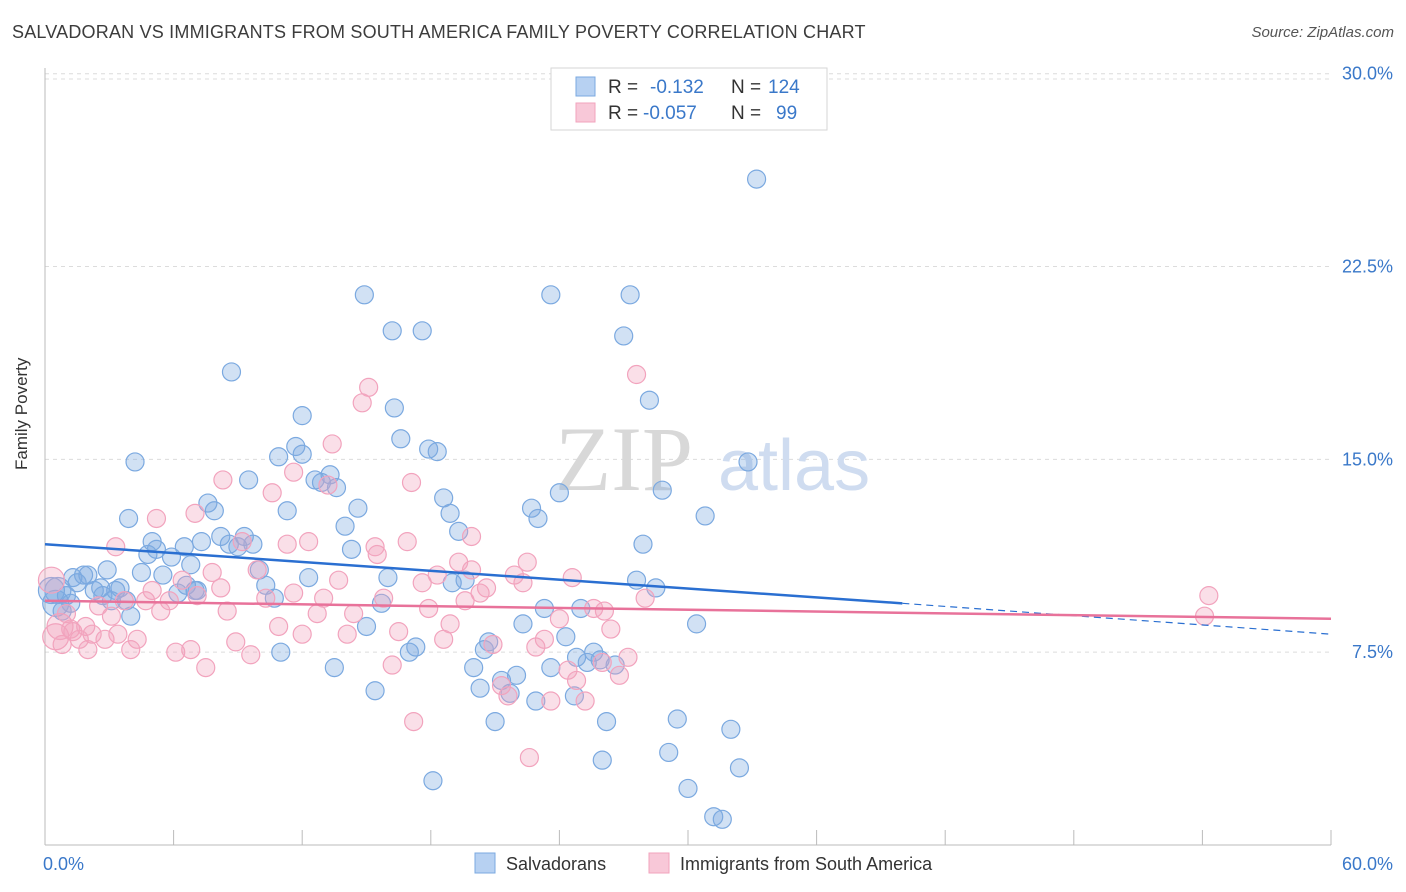 The height and width of the screenshot is (892, 1406). I want to click on salvadorans-trend-line, so click(473, 573).